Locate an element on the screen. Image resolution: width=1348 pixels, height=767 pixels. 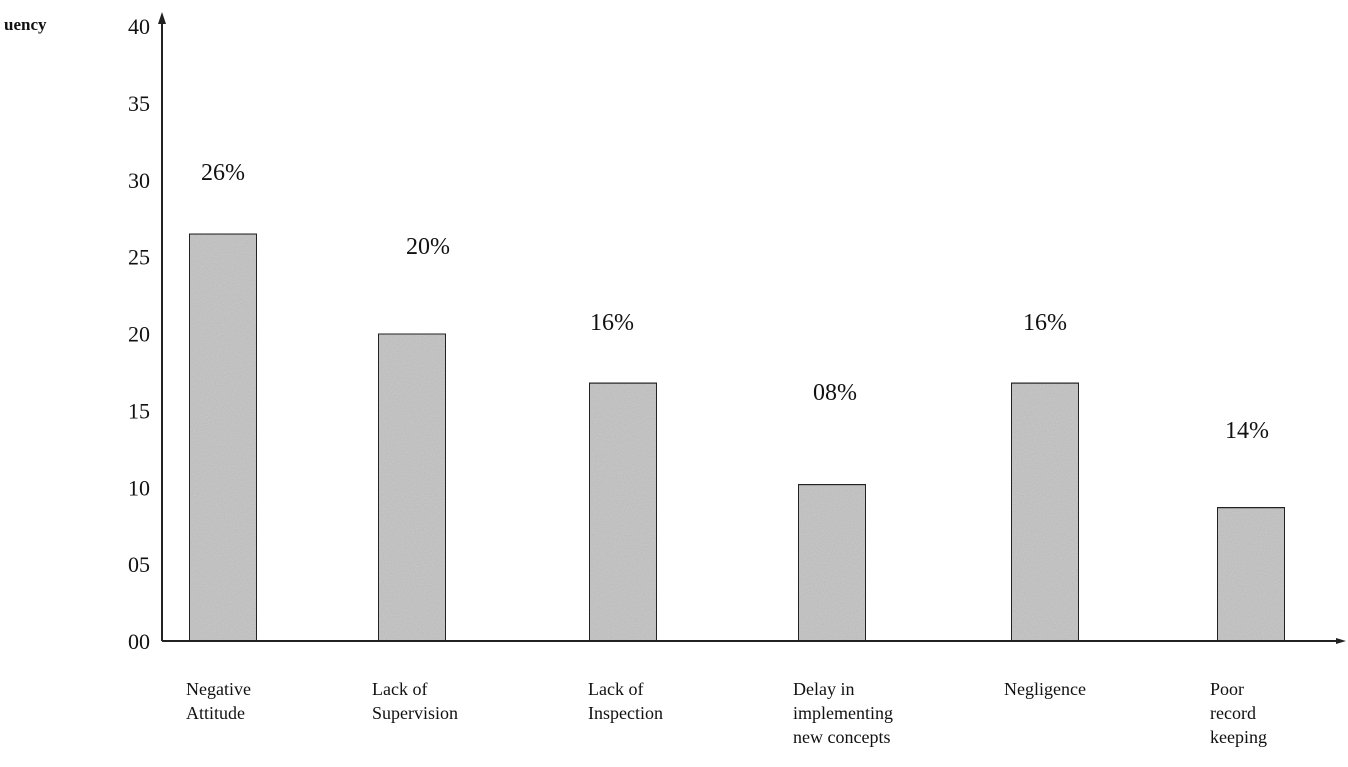
y-tick-label: 40 is located at coordinates (139, 26).